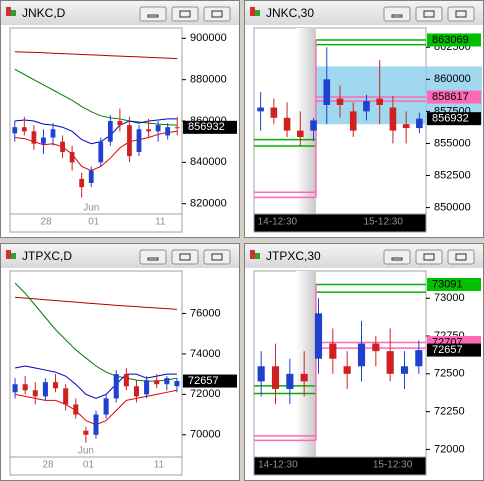 The height and width of the screenshot is (481, 484). What do you see at coordinates (447, 284) in the screenshot?
I see `price-label: 73091` at bounding box center [447, 284].